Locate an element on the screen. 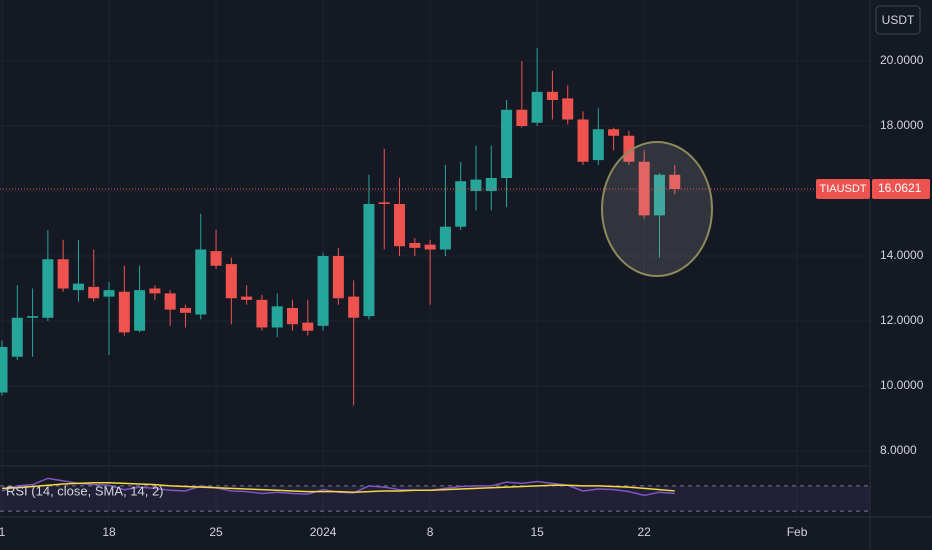 This screenshot has width=932, height=550. rsi-pane is located at coordinates (435, 494).